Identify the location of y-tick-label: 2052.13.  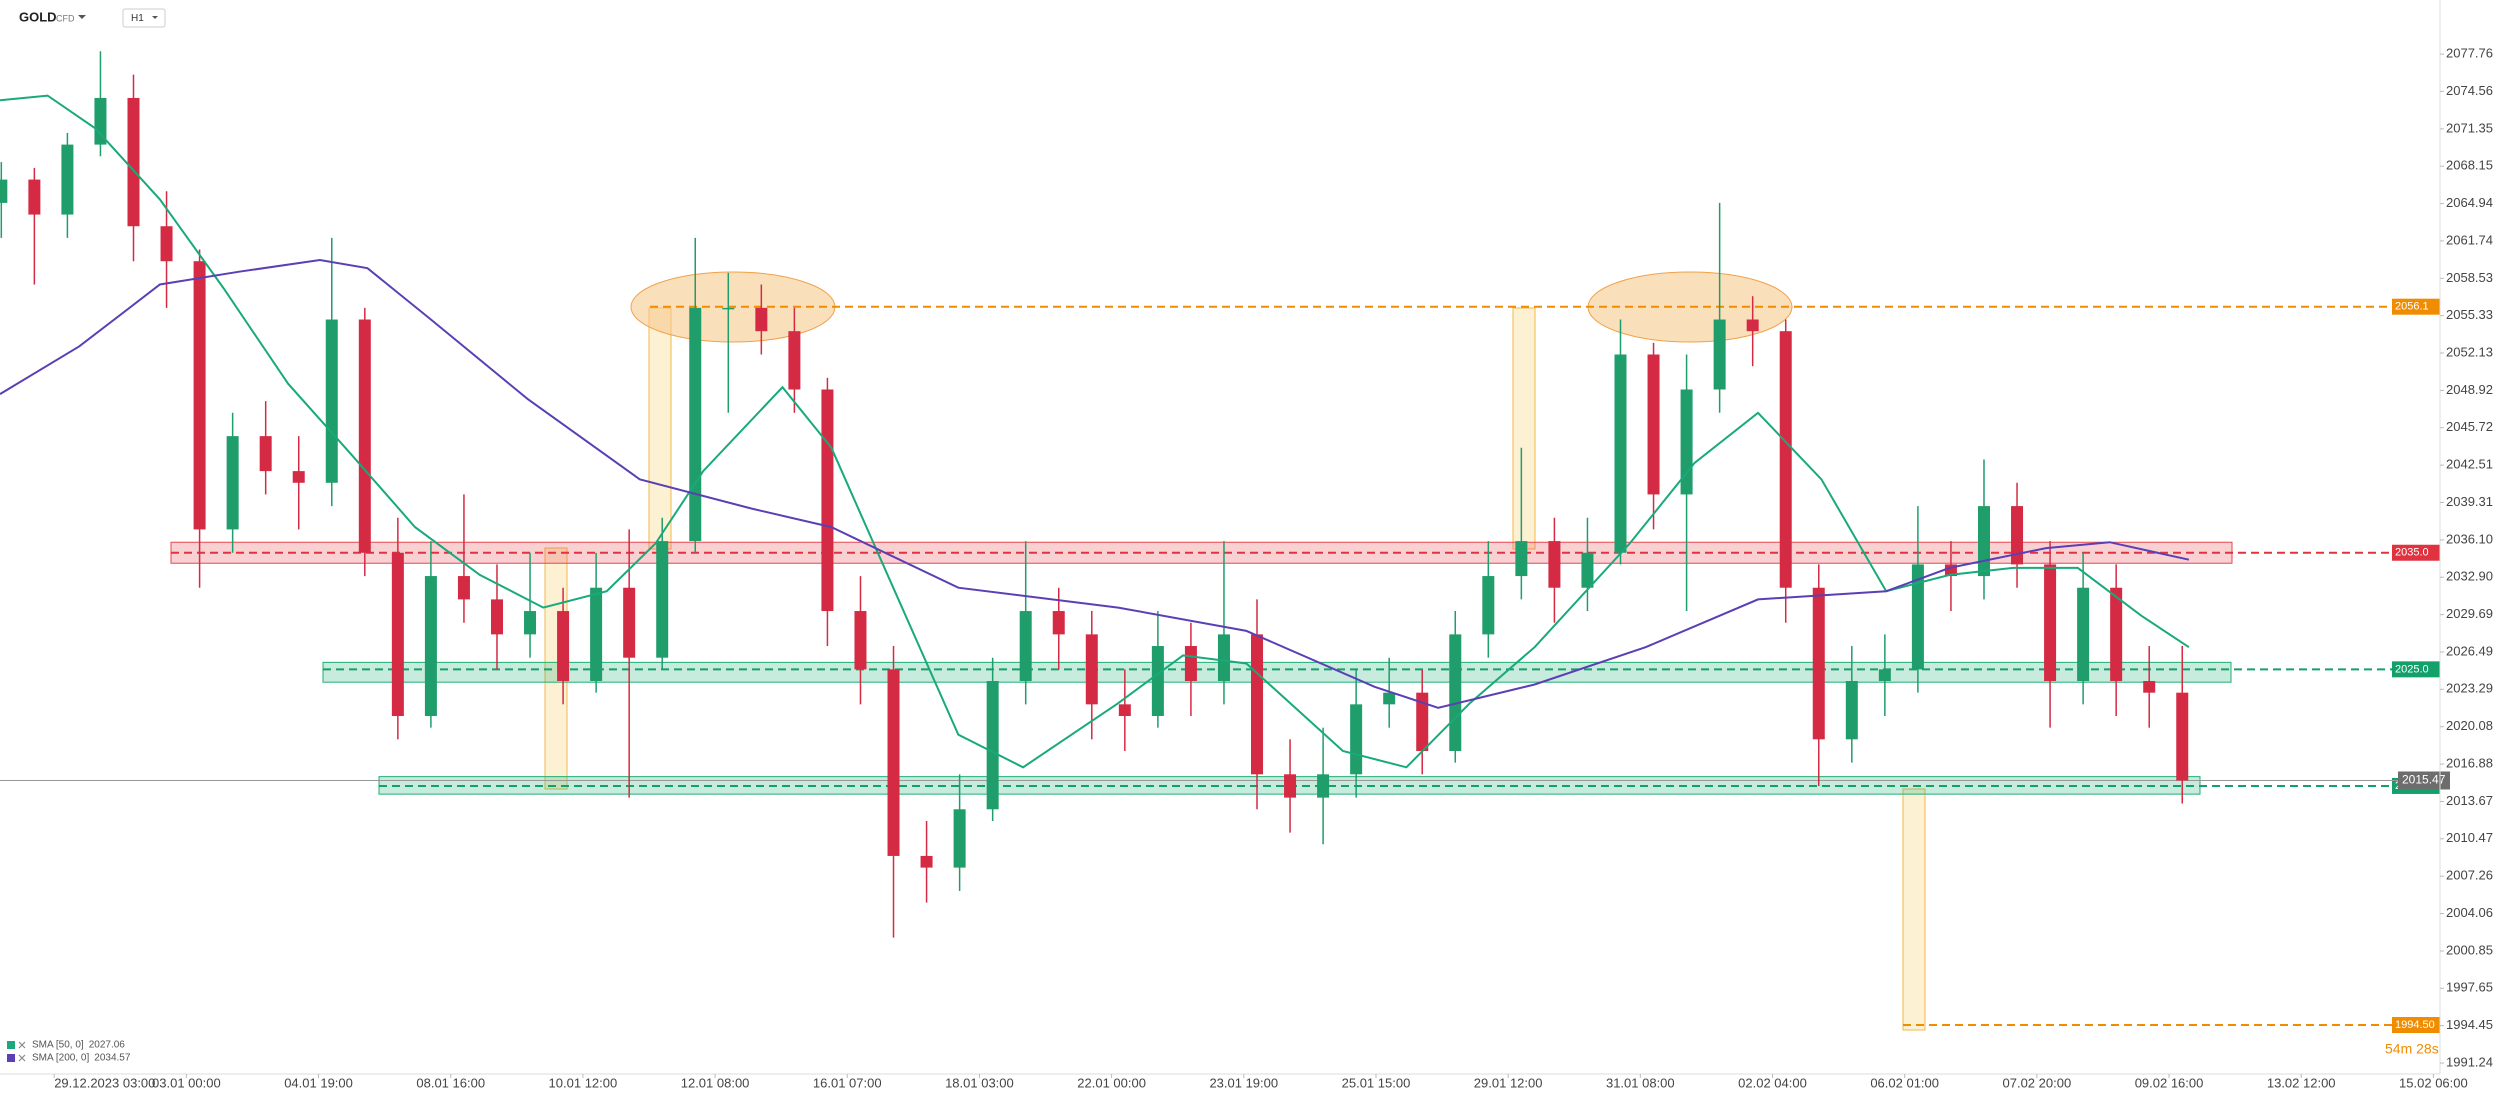
(2469, 351).